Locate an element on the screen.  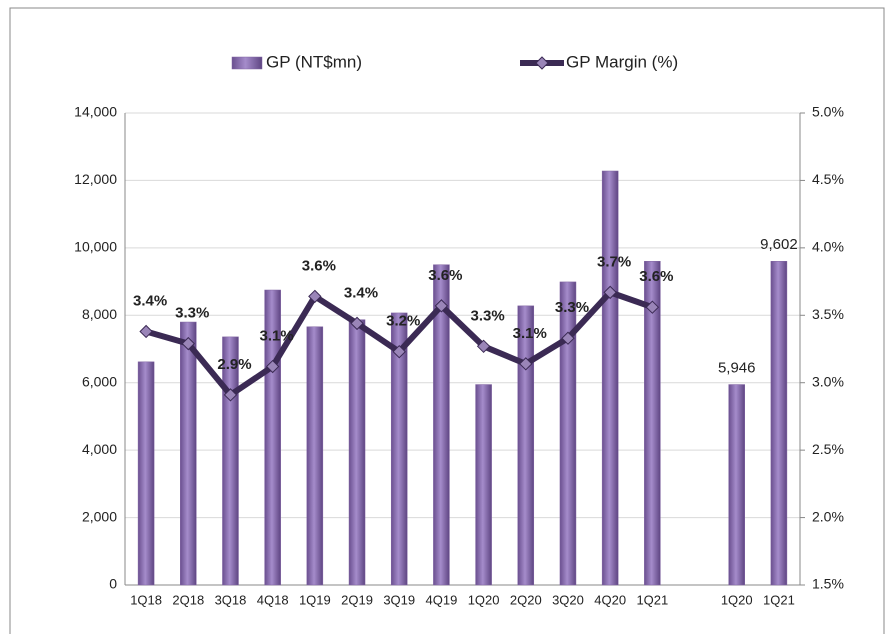
y2-tick-label: 4.5% is located at coordinates (828, 179).